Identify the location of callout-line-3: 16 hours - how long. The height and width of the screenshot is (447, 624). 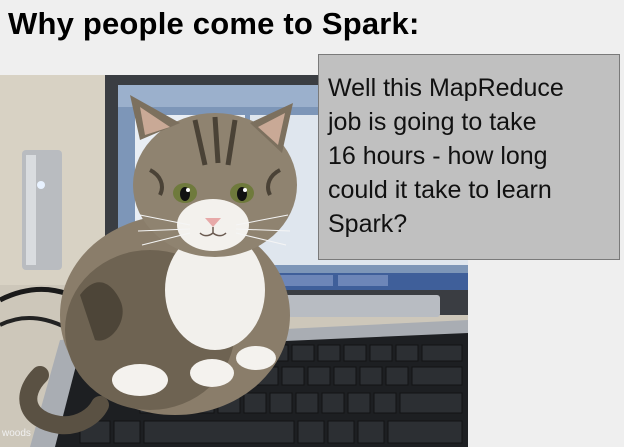
(438, 156).